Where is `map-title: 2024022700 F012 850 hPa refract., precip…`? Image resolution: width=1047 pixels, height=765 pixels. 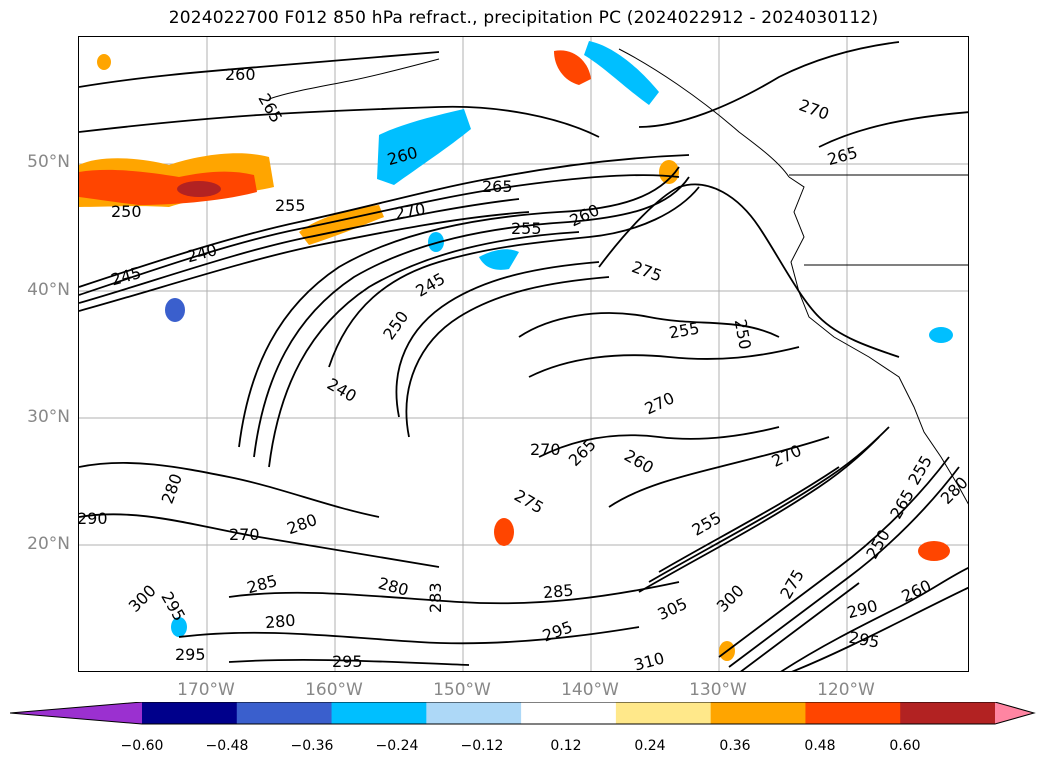 map-title: 2024022700 F012 850 hPa refract., precip… is located at coordinates (523, 18).